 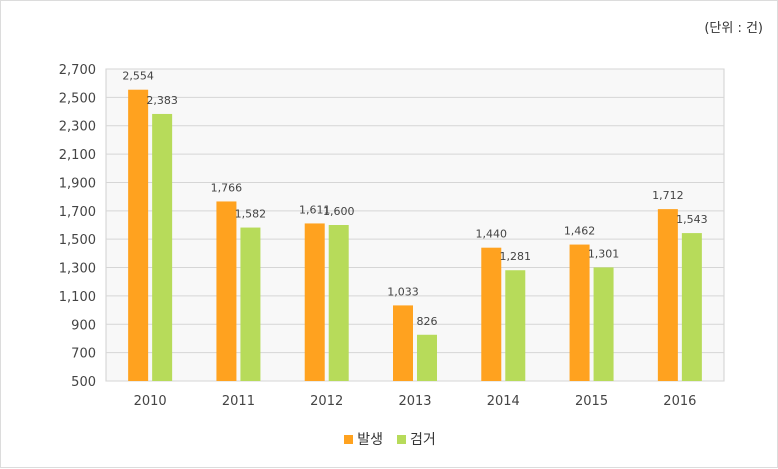 What do you see at coordinates (227, 187) in the screenshot?
I see `data-label: 1,766` at bounding box center [227, 187].